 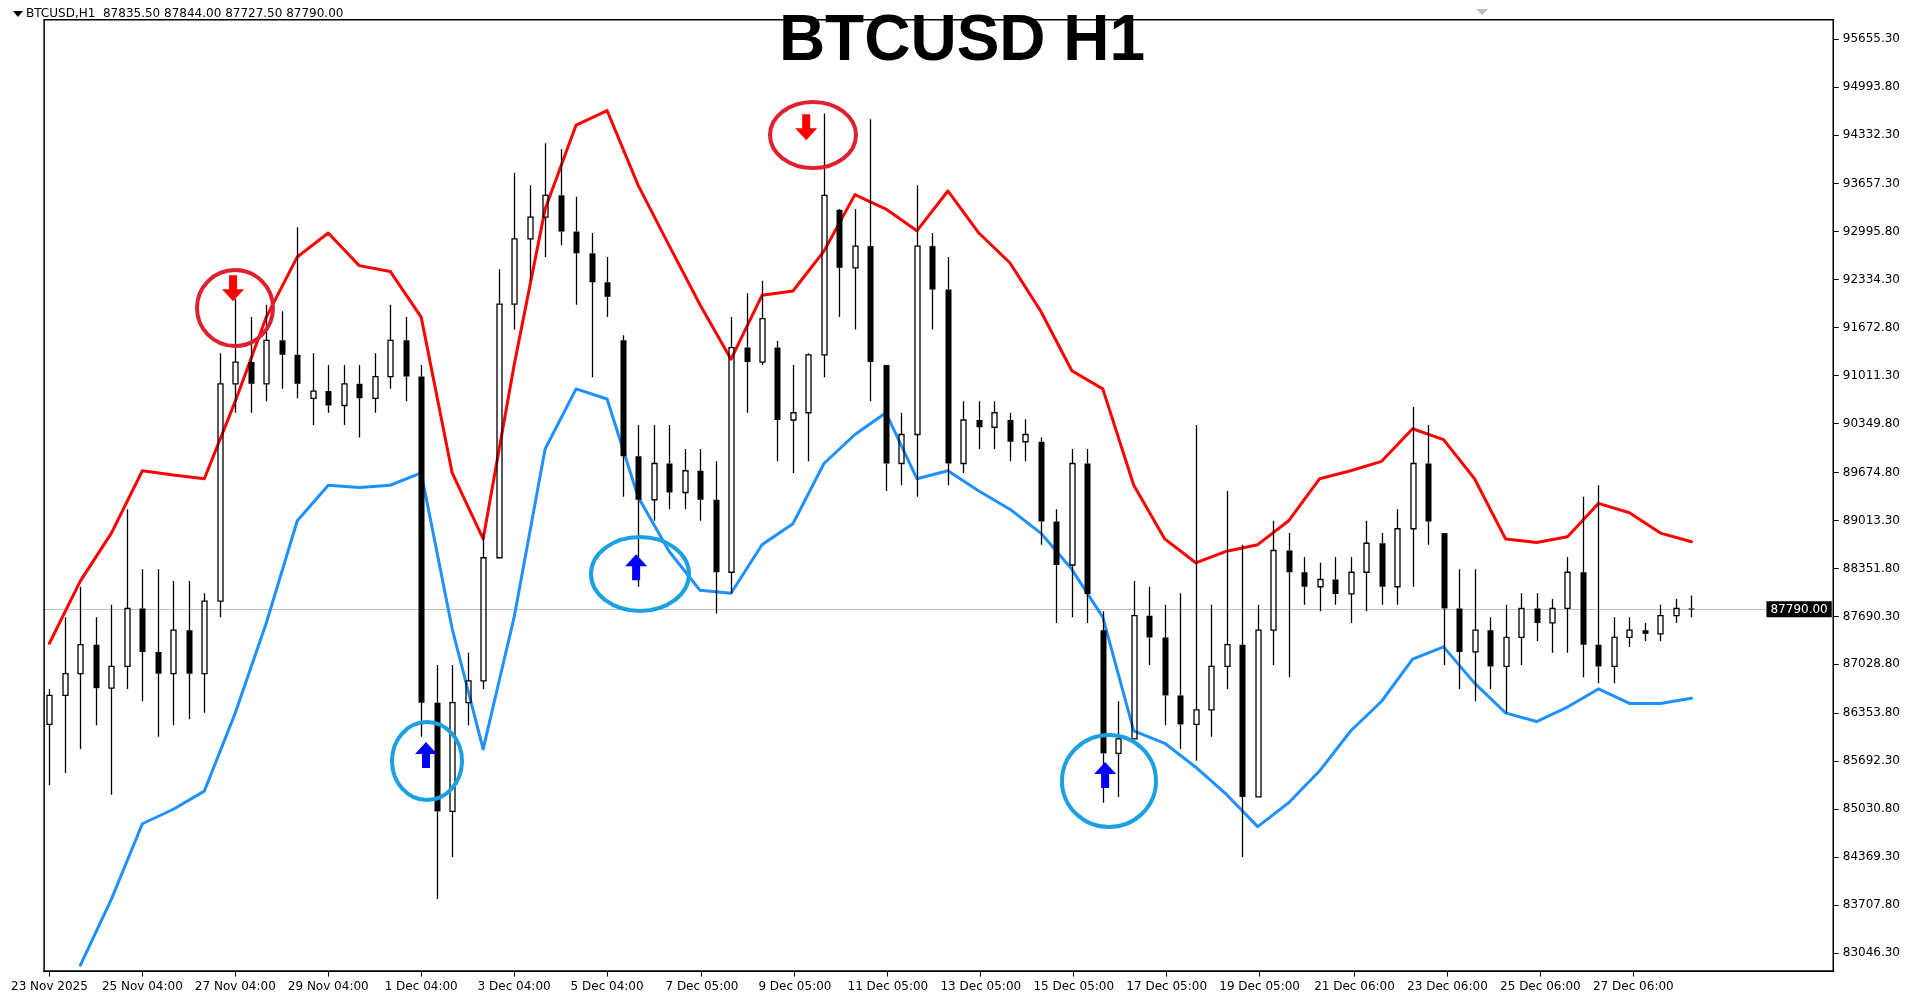 What do you see at coordinates (1871, 471) in the screenshot?
I see `y-tick-label: 89674.80` at bounding box center [1871, 471].